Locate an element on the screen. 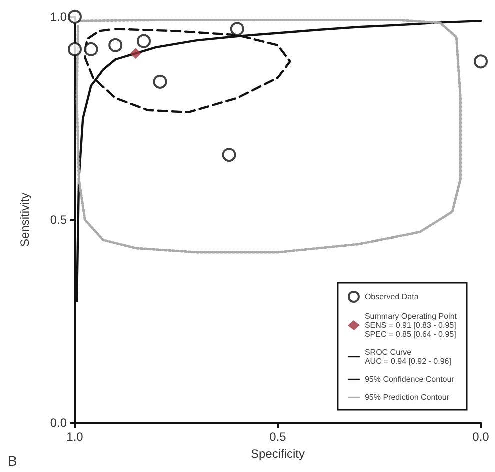 The height and width of the screenshot is (472, 495). legend-label: Summary Operating Point SENS = 0.91 [0.83 - 0.95] SPEC = 0.85 [0.64 - 0.95] is located at coordinates (411, 325).